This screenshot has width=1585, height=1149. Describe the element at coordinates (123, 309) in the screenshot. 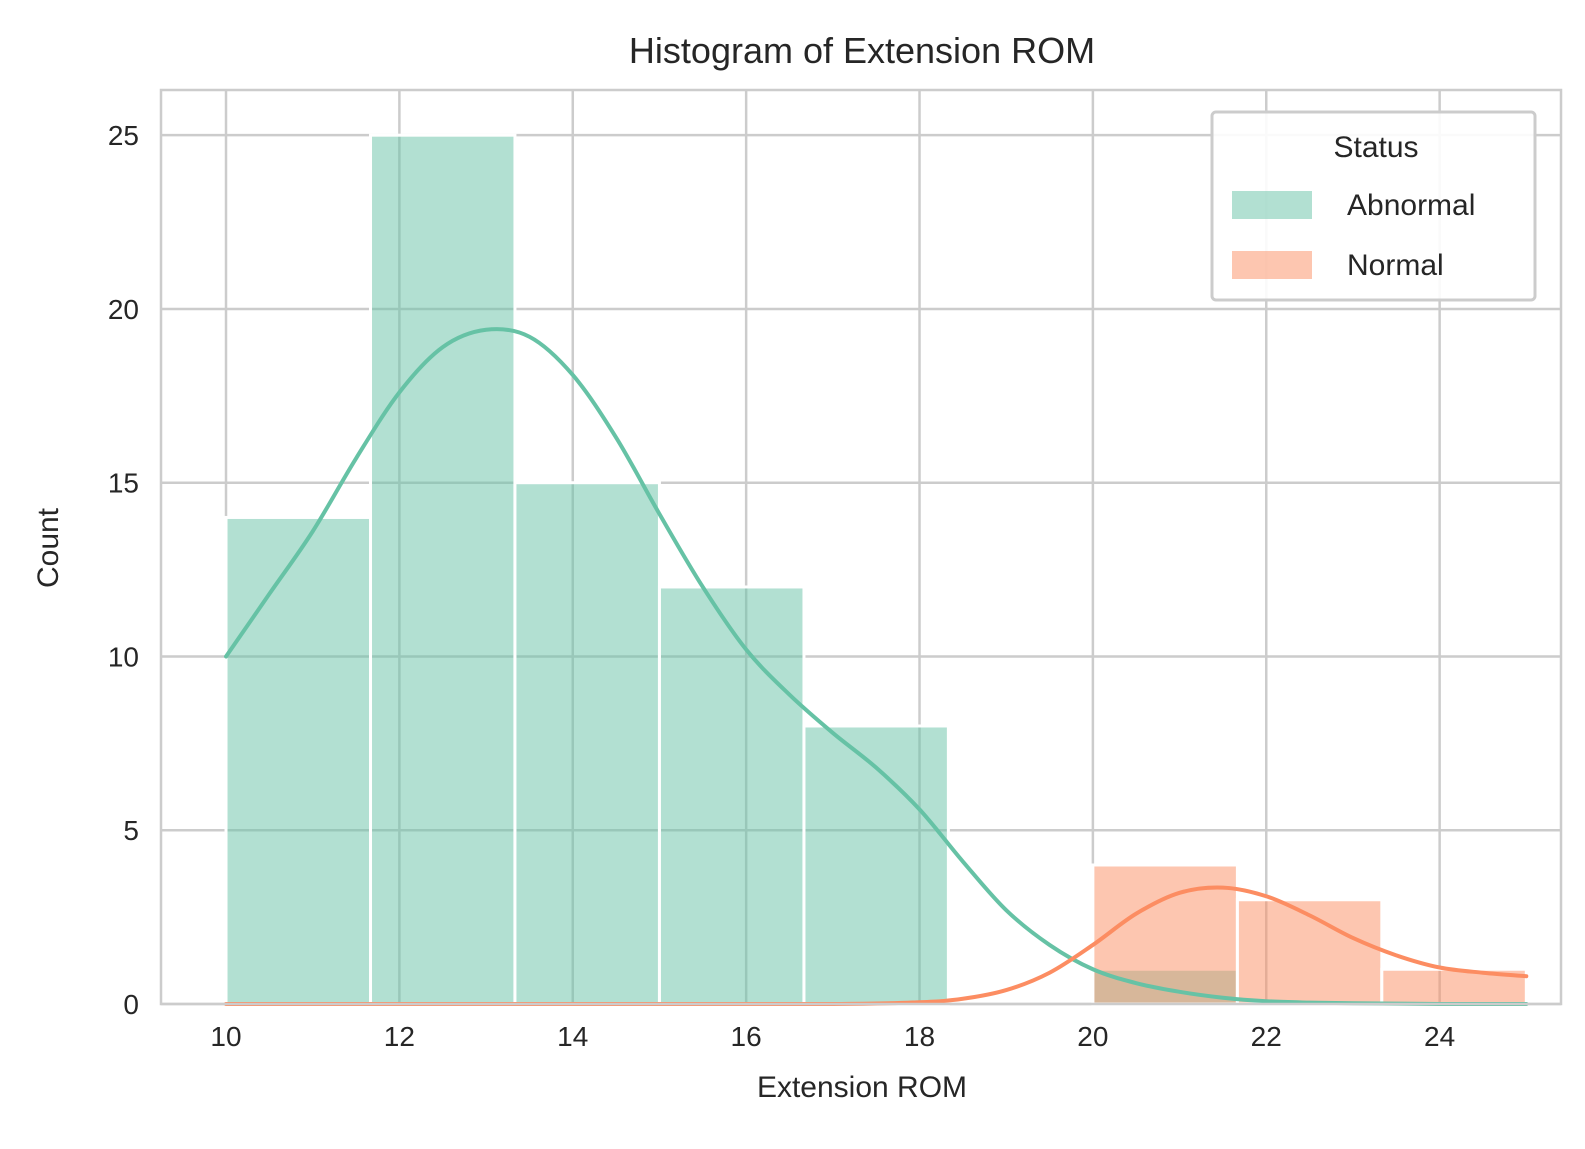

I see `y-tick-label: 20` at that location.